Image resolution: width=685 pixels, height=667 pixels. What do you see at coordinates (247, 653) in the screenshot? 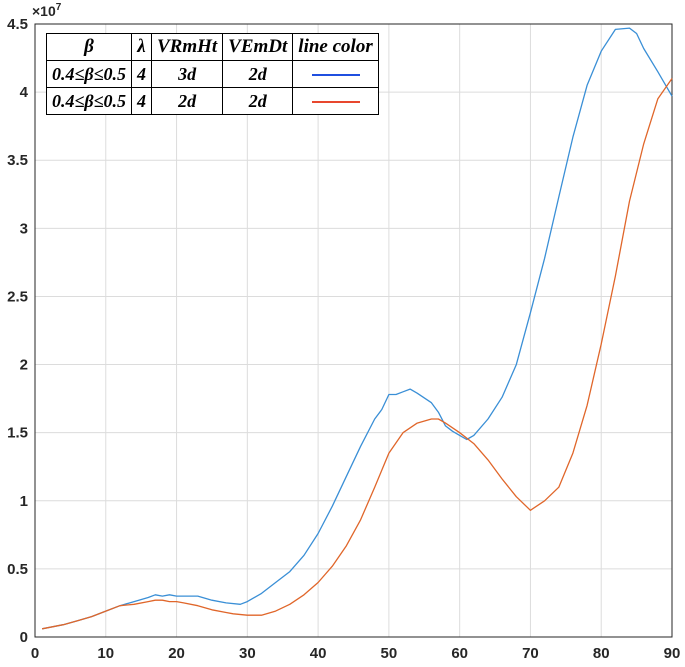
I see `x-tick-label: 30` at bounding box center [247, 653].